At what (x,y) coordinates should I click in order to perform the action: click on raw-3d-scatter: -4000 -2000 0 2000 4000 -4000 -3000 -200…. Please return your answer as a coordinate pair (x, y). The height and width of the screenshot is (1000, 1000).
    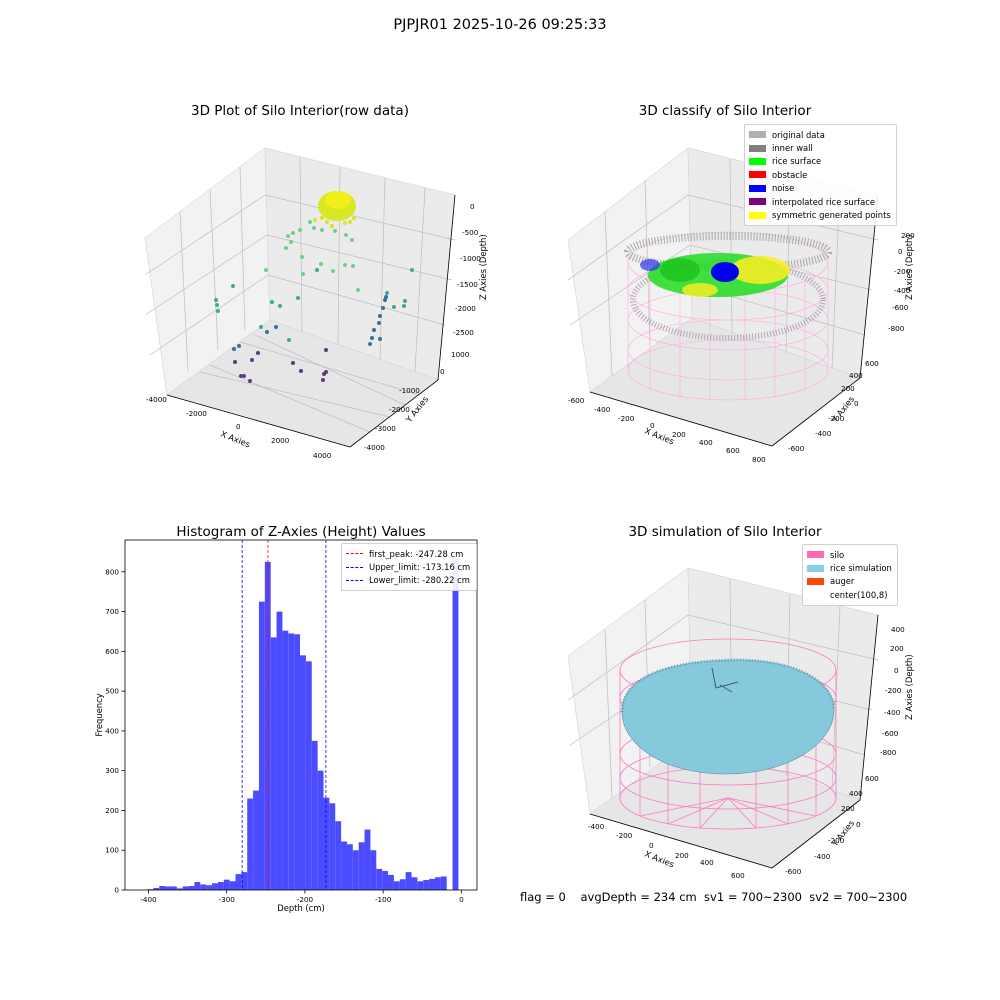
    Looking at the image, I should click on (316, 303).